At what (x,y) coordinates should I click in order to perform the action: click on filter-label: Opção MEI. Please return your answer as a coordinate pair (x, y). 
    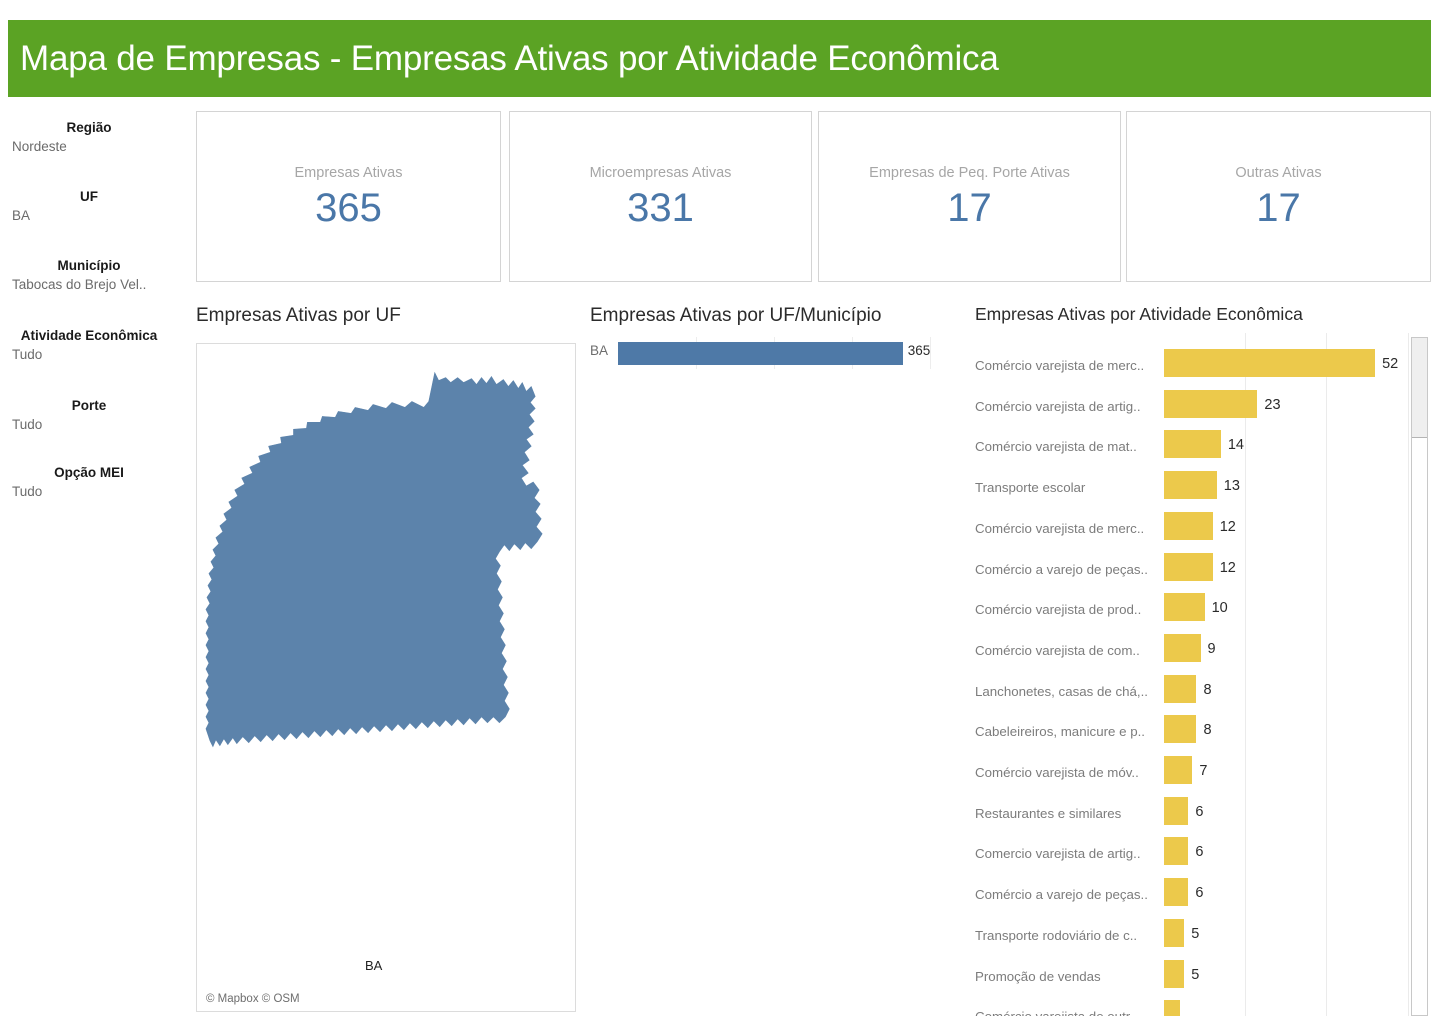
    Looking at the image, I should click on (89, 472).